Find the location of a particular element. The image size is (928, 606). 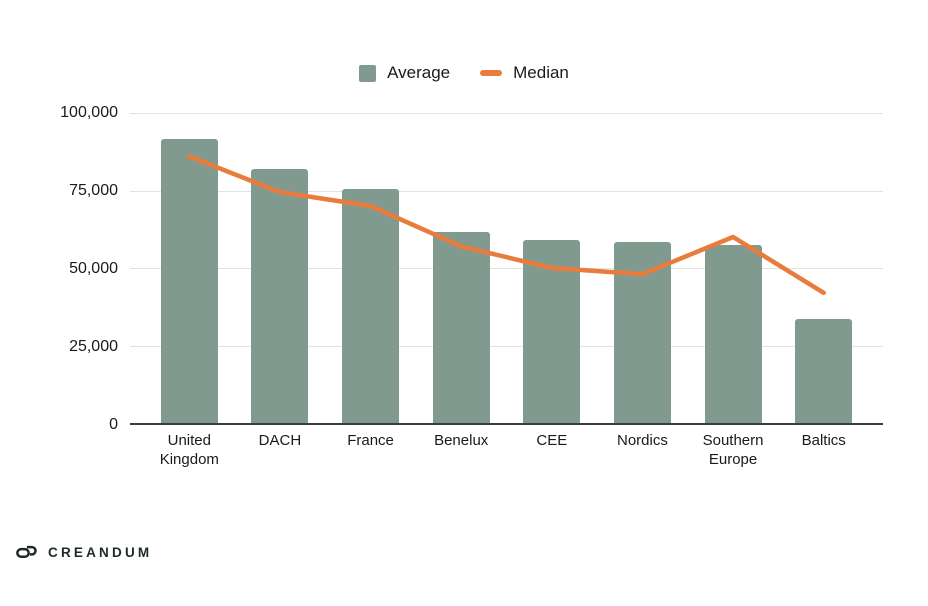

y-axis: 0 25,000 50,000 75,000 100,000 is located at coordinates (59, 269).